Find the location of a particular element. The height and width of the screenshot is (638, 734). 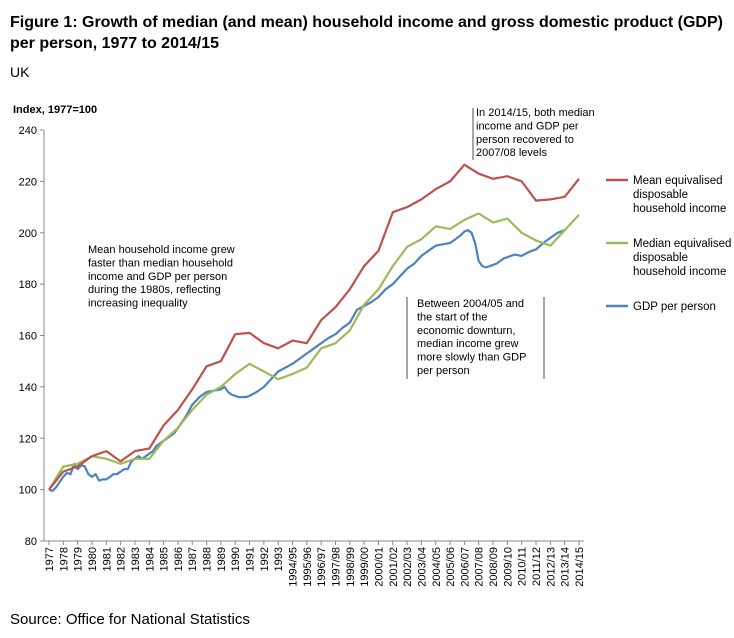

annotation-text: more slowly than GDP is located at coordinates (471, 358).